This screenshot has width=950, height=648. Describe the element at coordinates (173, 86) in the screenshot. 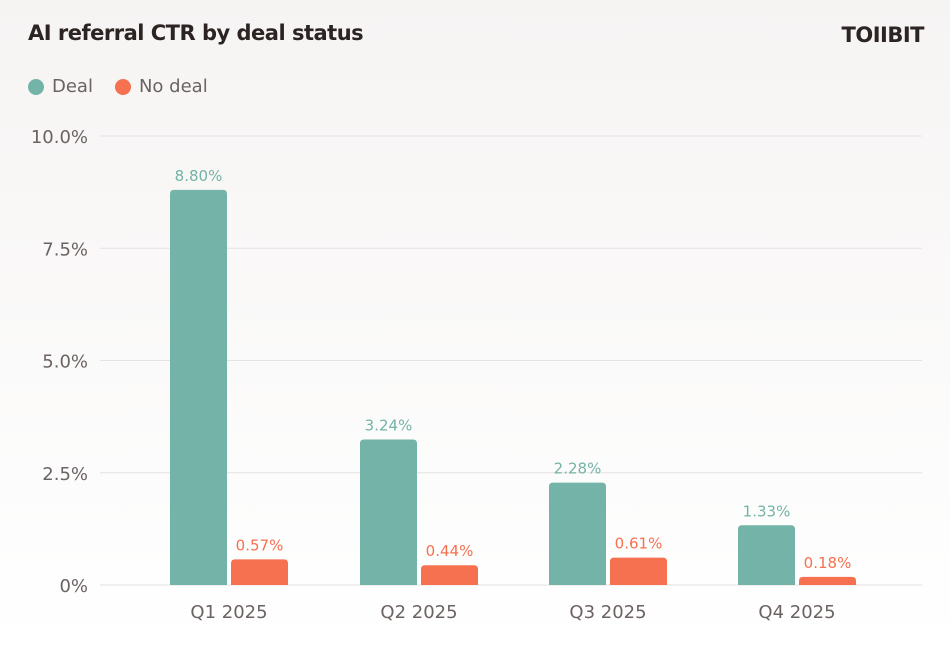

I see `legend-label-no-deal: No deal` at that location.